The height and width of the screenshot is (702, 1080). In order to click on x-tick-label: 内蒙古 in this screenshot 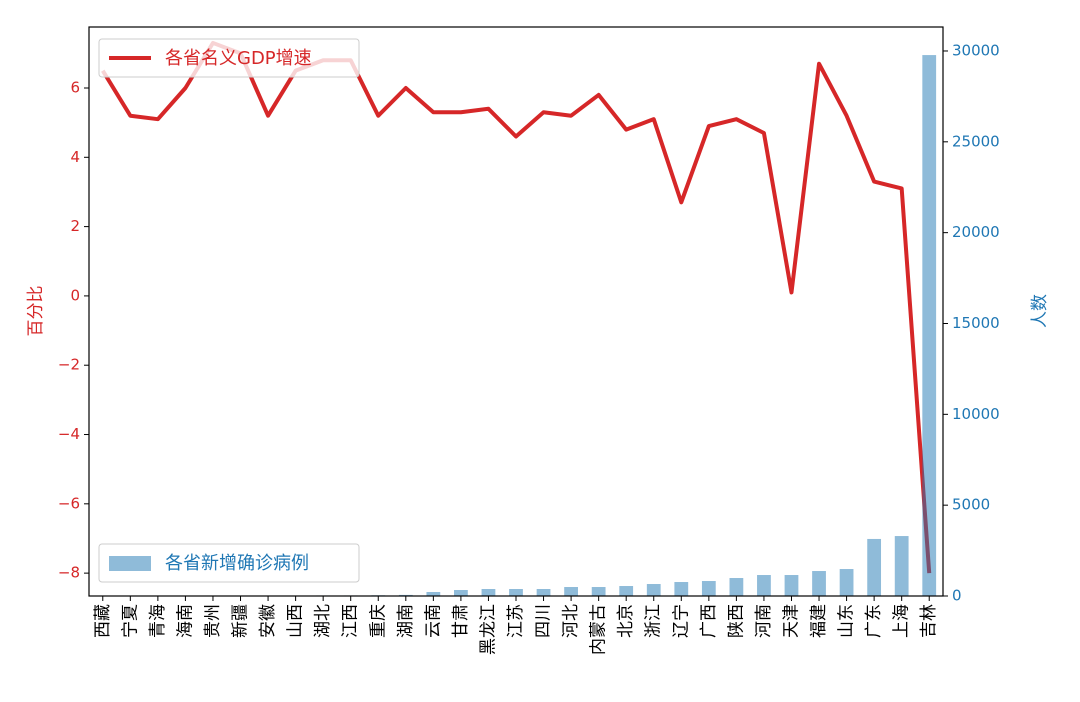, I will do `click(599, 629)`.